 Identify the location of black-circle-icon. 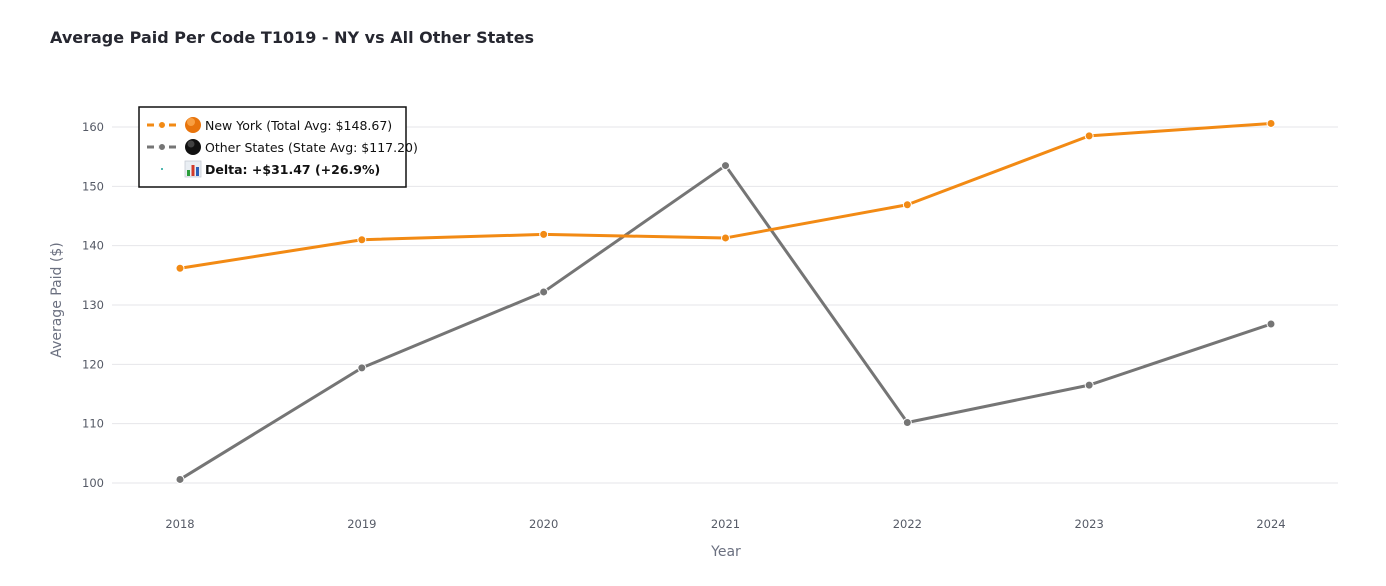
(193, 147).